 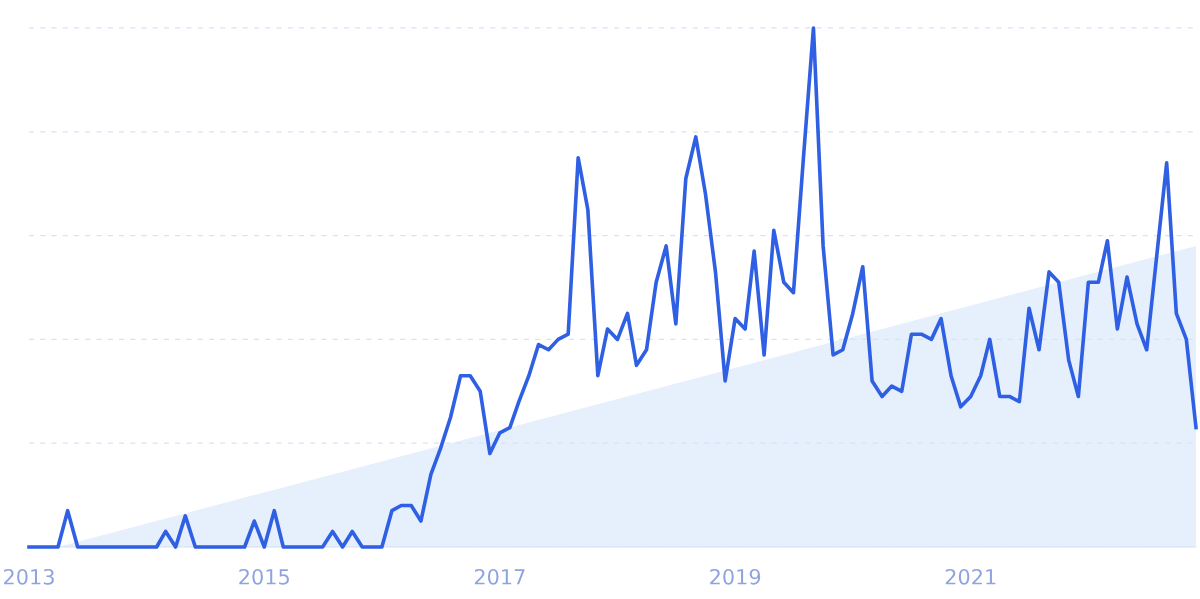 What do you see at coordinates (499, 576) in the screenshot?
I see `x-tick-label: 2017` at bounding box center [499, 576].